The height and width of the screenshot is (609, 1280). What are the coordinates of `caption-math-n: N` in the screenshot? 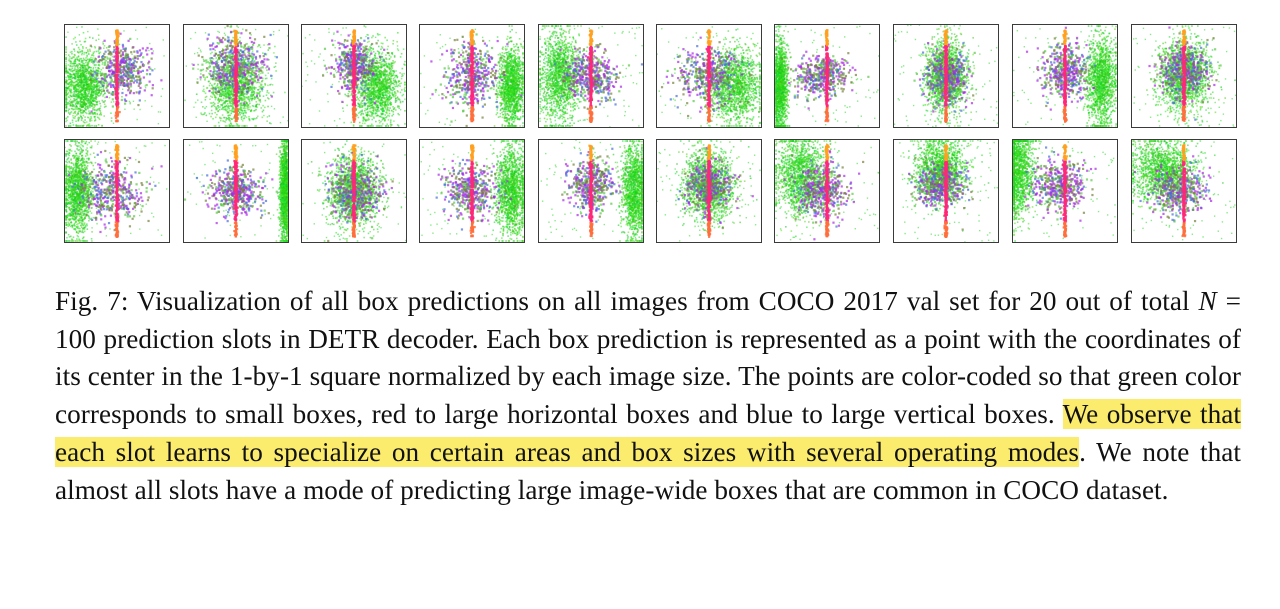 It's located at (1207, 301).